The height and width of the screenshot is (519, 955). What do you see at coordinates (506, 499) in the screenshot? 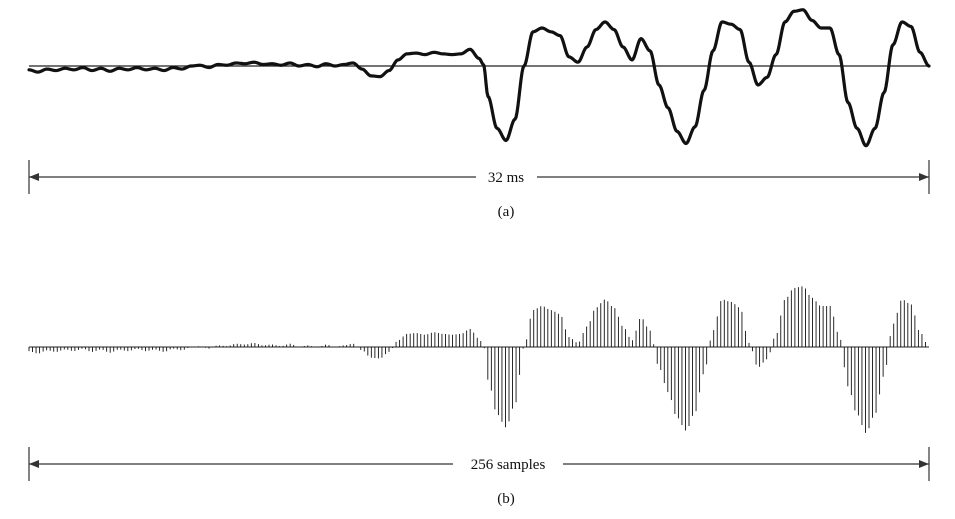
I see `panel-b-caption: (b)` at bounding box center [506, 499].